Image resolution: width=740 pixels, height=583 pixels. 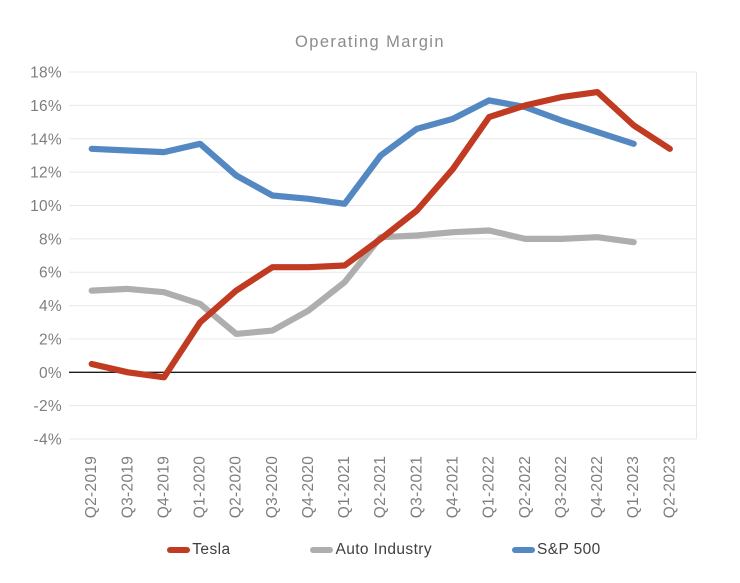 I want to click on x-tick-label: Q2-2021, so click(x=380, y=487).